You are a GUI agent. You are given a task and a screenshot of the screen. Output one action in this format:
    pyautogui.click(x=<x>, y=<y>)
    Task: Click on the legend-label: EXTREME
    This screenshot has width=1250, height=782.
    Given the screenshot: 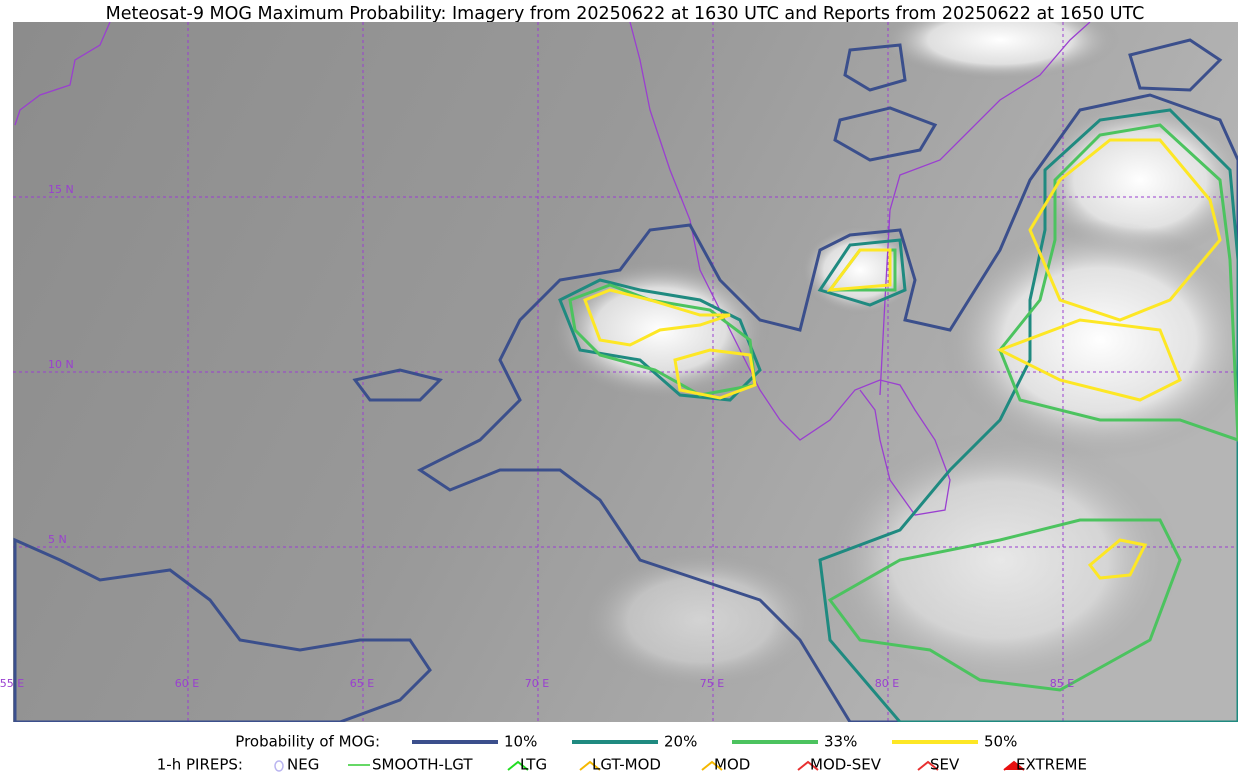 What is the action you would take?
    pyautogui.click(x=1051, y=765)
    